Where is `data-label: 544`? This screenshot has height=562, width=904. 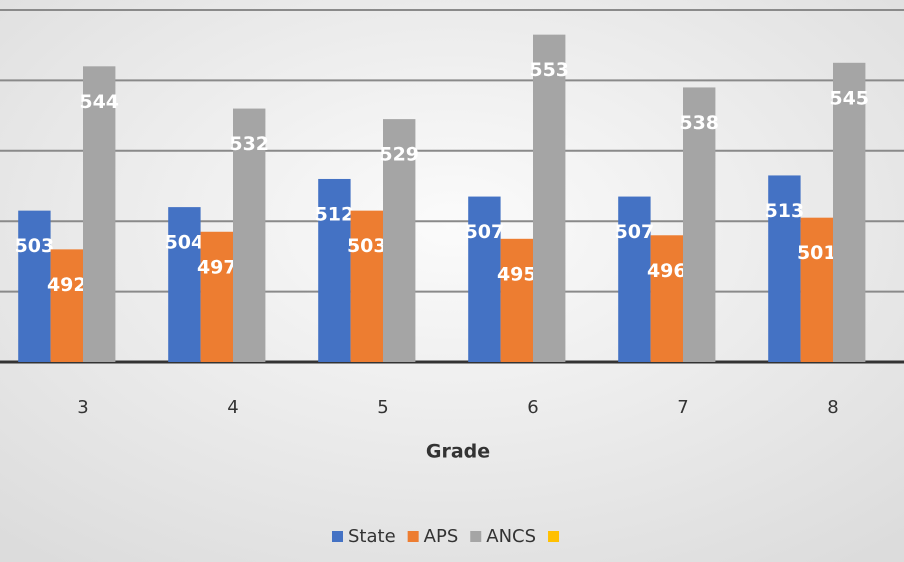
data-label: 544 is located at coordinates (99, 102).